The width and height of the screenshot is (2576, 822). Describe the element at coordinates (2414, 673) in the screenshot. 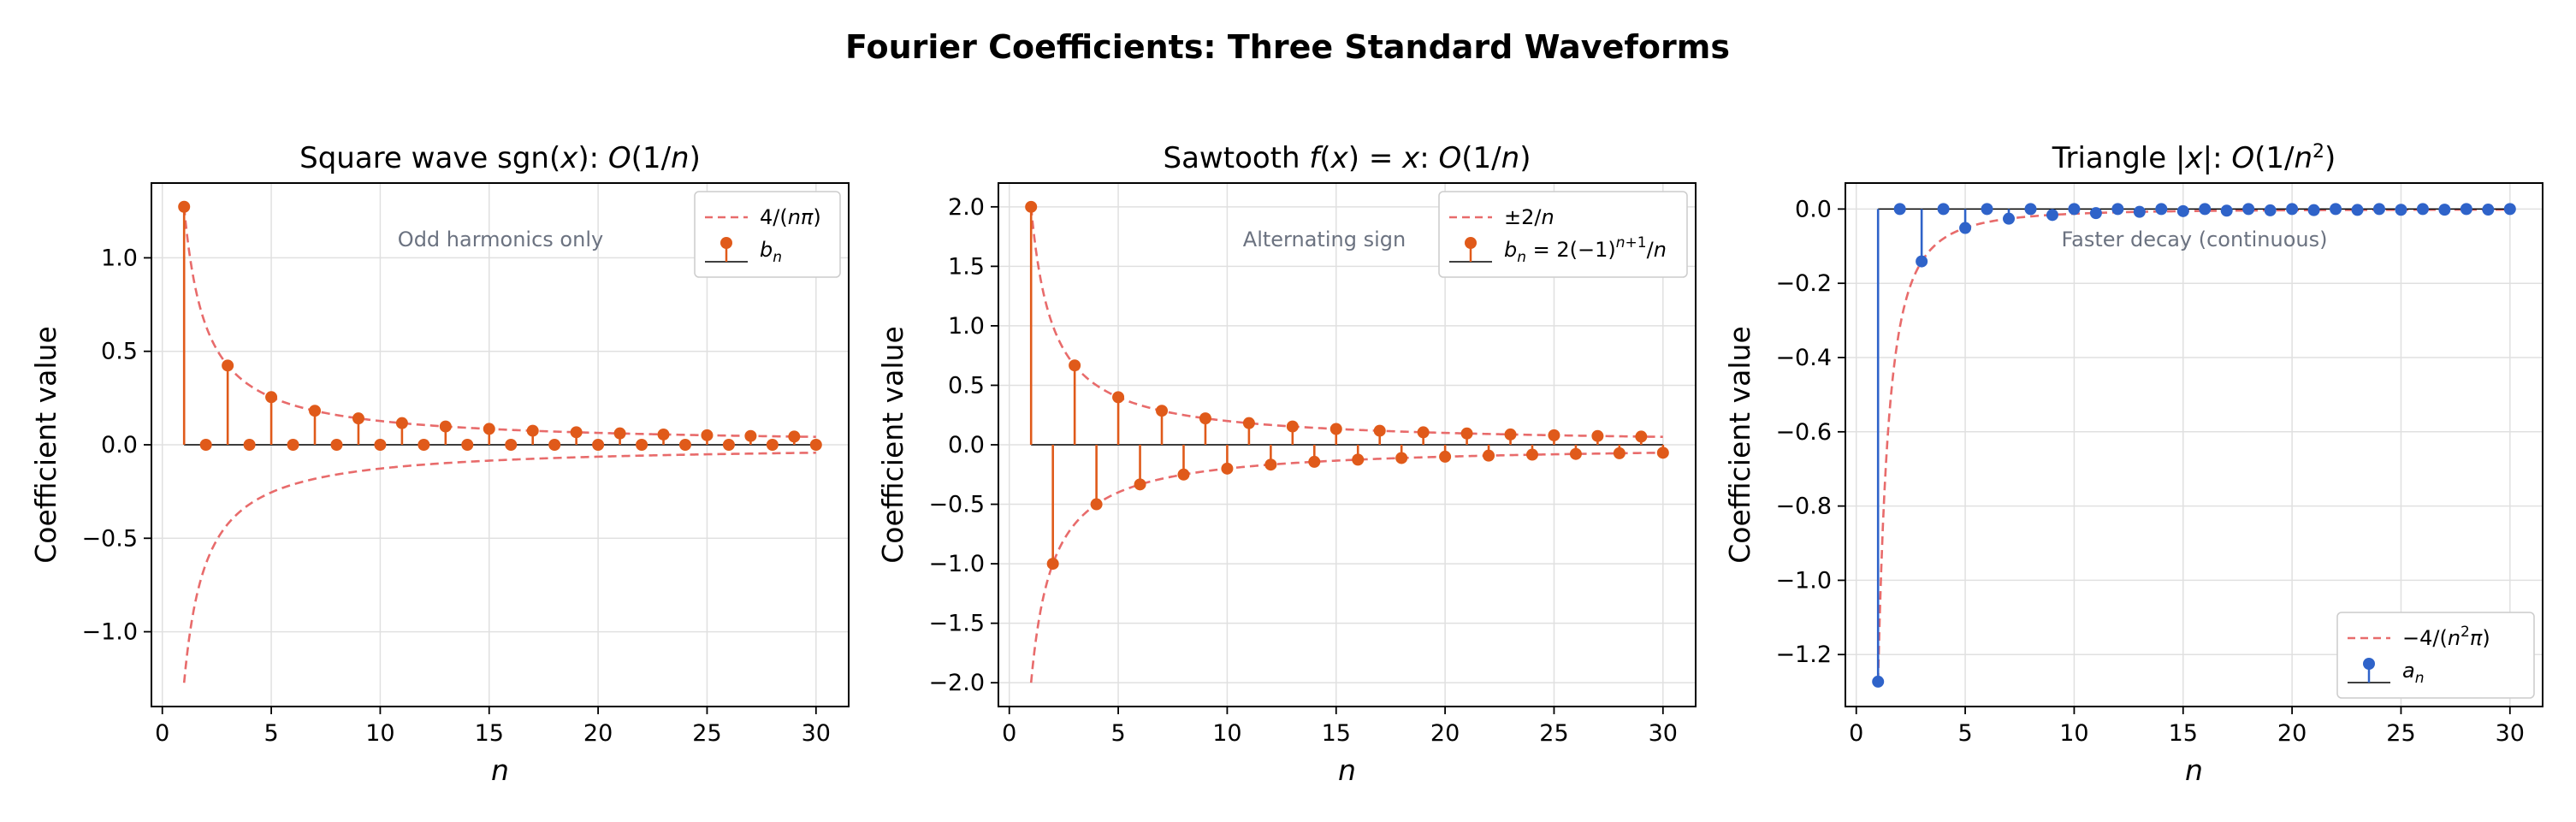

I see `legend-stem-label: an` at that location.